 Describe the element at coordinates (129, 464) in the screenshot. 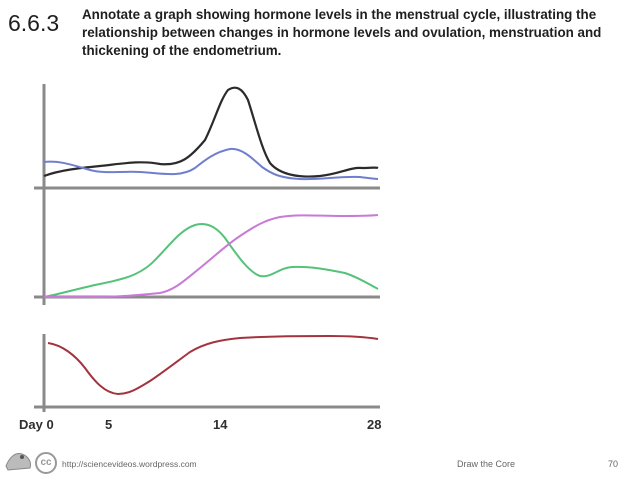

I see `footer-url: http://sciencevideos.wordpress.com` at that location.